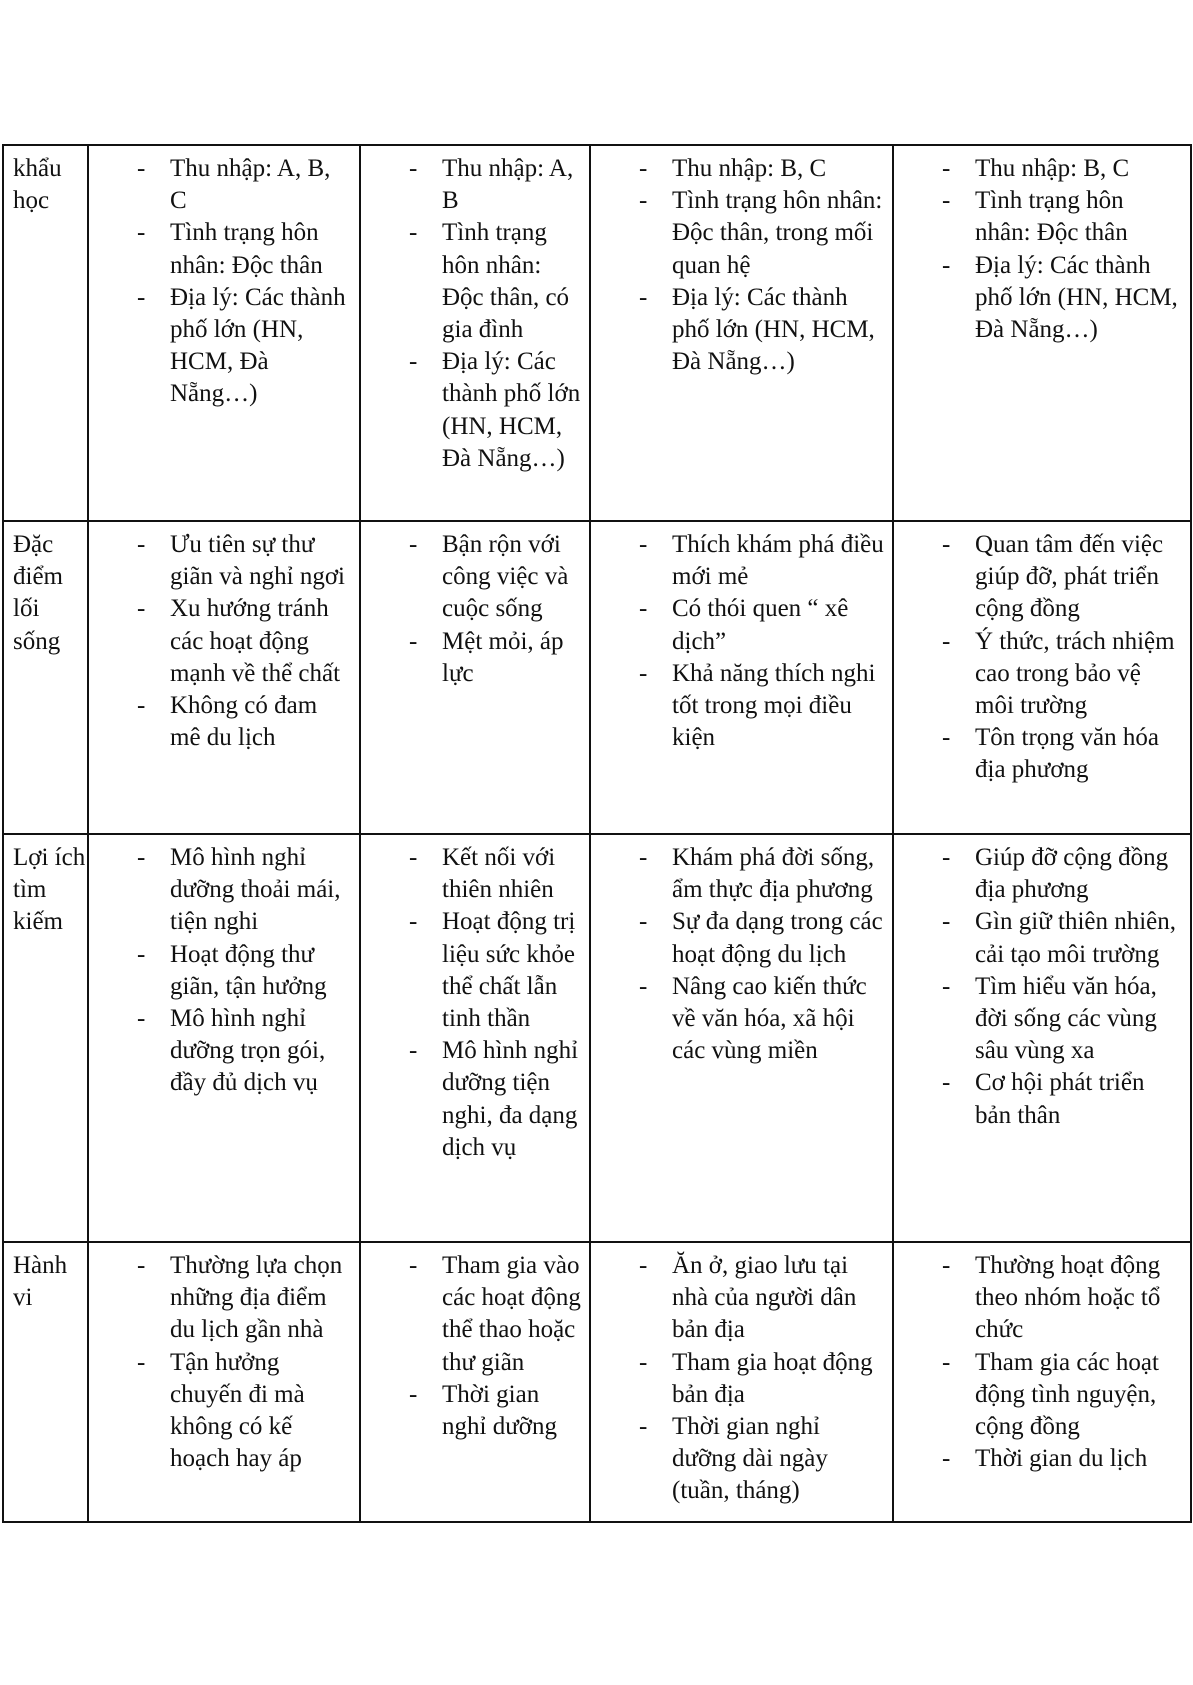  I want to click on item-text: Hoạt động thư giãn, tận hưởng, so click(248, 970).